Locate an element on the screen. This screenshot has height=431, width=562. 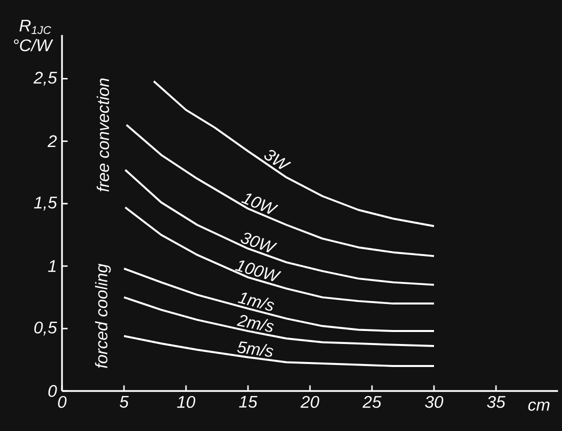
text: 1m/s is located at coordinates (256, 301).